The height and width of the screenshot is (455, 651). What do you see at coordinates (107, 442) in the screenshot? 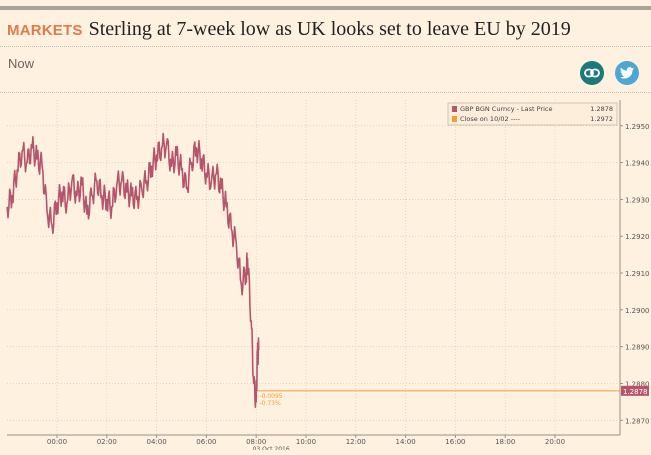
I see `x-tick-label: 02:00` at bounding box center [107, 442].